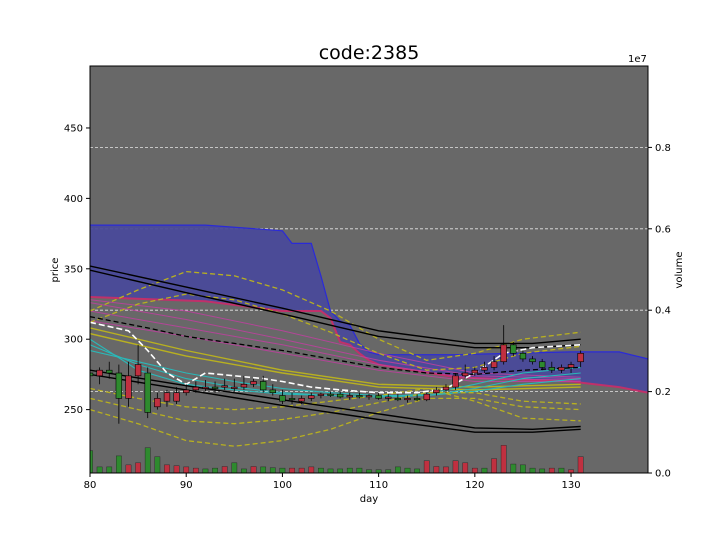 The height and width of the screenshot is (540, 720). What do you see at coordinates (282, 485) in the screenshot?
I see `x-tick-label-2: 100` at bounding box center [282, 485].